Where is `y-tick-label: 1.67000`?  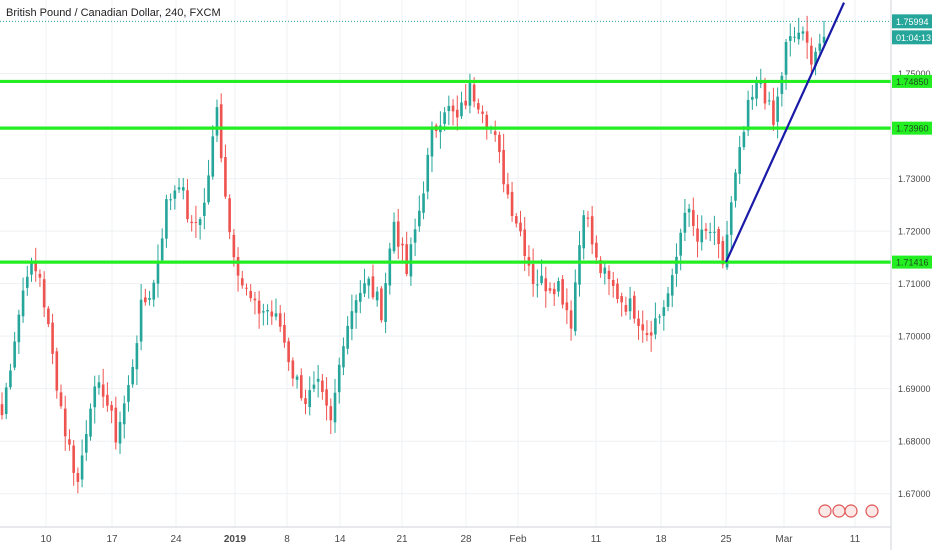
y-tick-label: 1.67000 is located at coordinates (914, 494).